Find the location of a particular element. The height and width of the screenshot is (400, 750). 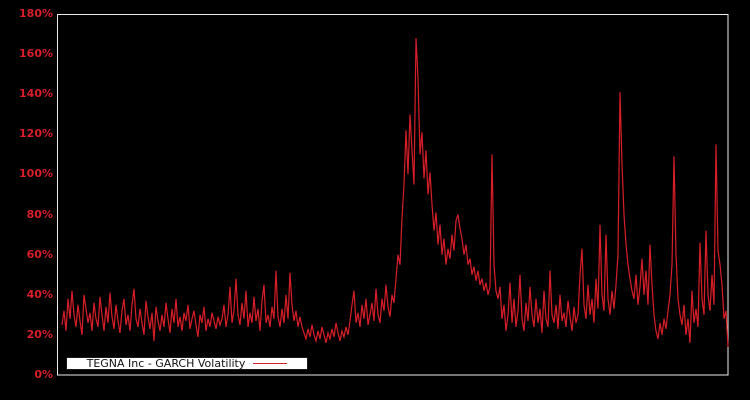

legend: TEGNA Inc - GARCH Volatility is located at coordinates (187, 363).